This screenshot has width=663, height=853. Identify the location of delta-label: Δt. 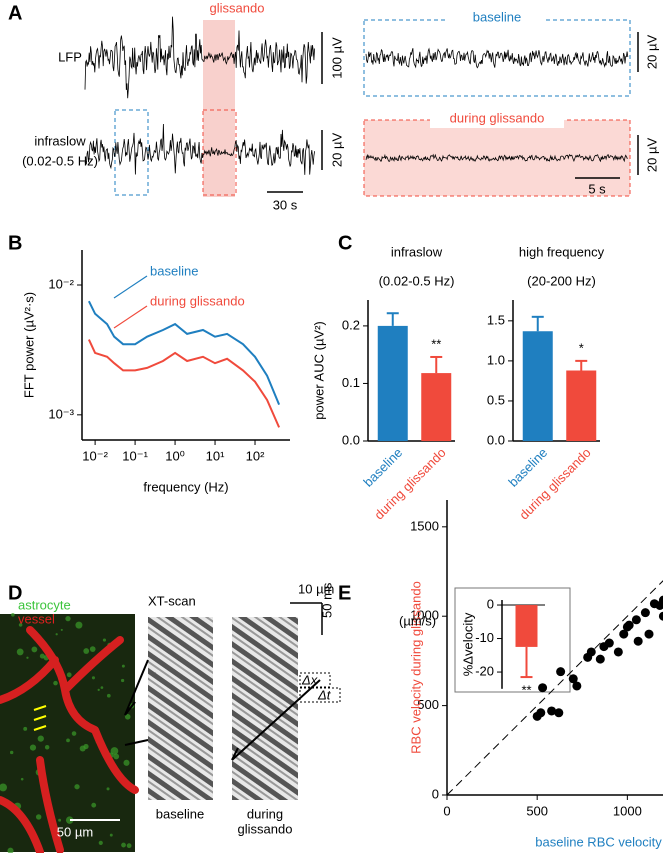
(324, 694).